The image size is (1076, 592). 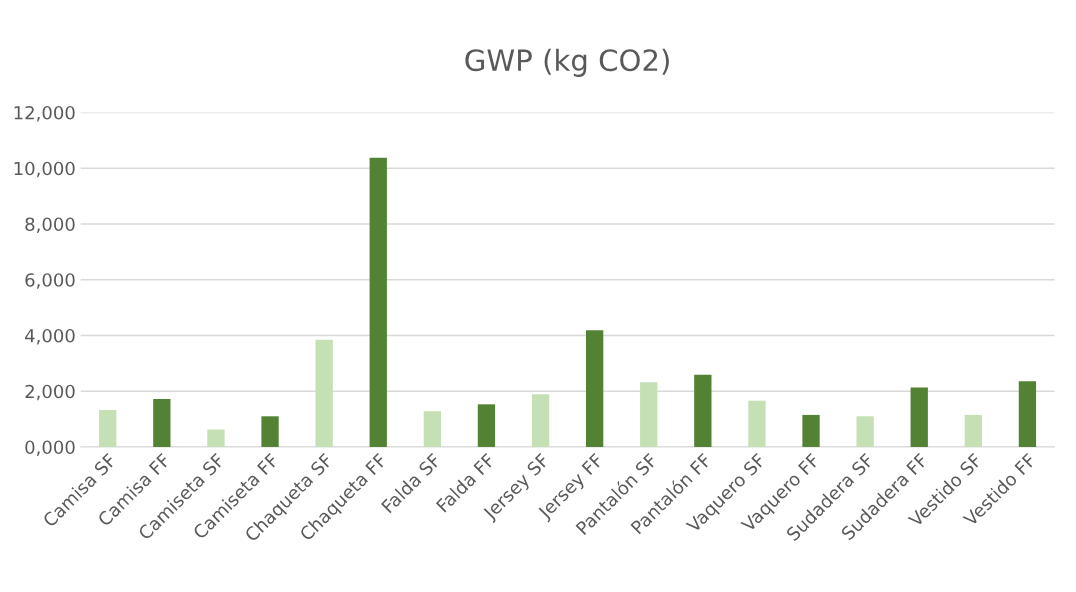 What do you see at coordinates (50, 225) in the screenshot?
I see `y-tick-label: 8,000` at bounding box center [50, 225].